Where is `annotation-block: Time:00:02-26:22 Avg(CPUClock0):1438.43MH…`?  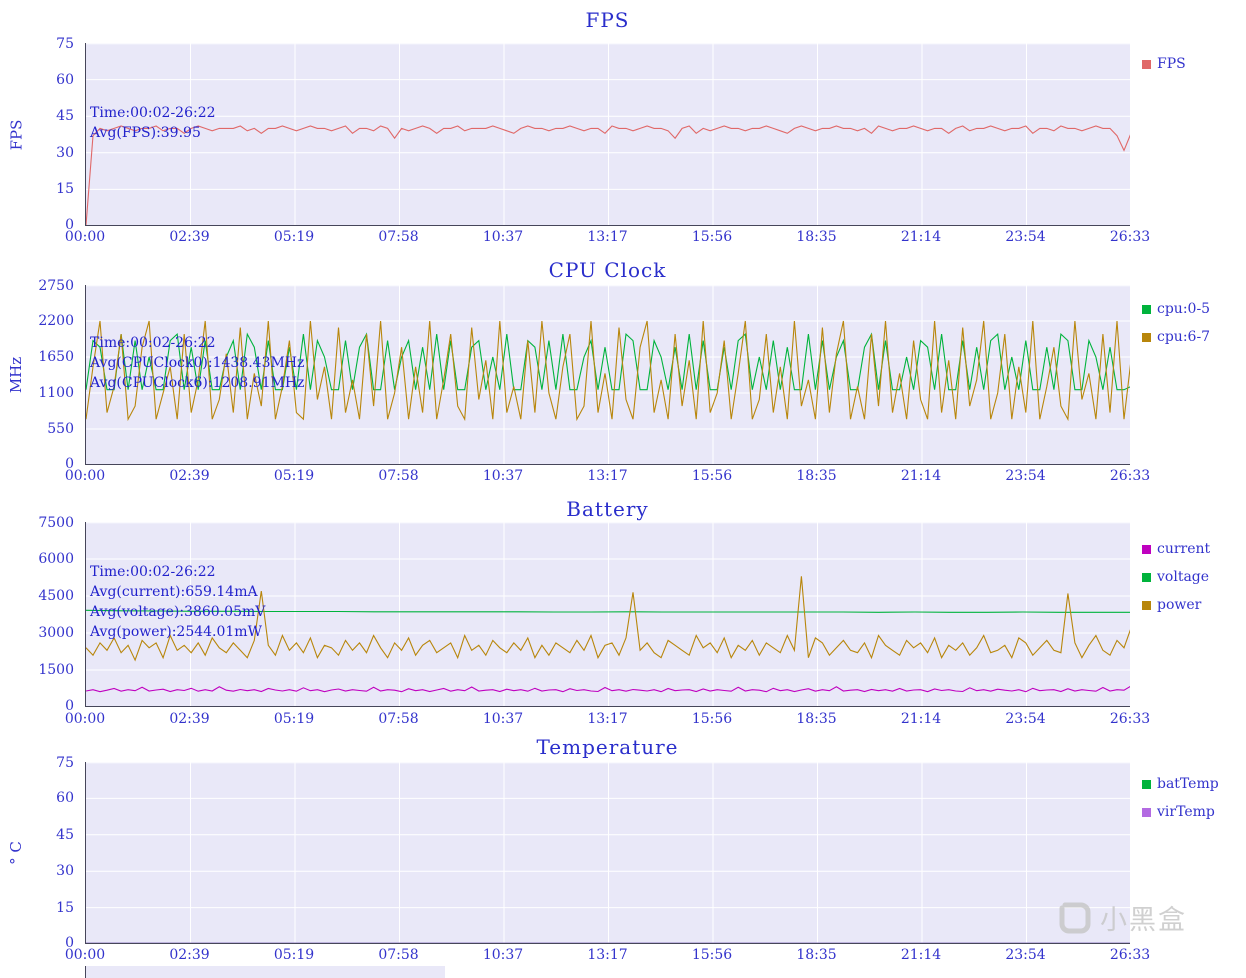 annotation-block: Time:00:02-26:22 Avg(CPUClock0):1438.43MH… is located at coordinates (197, 363).